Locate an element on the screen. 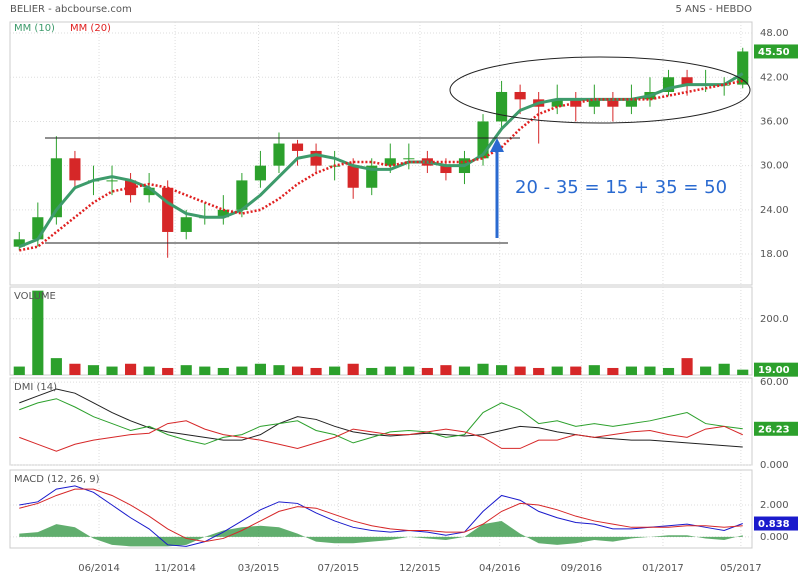  x-tick-label: 12/2015 is located at coordinates (420, 568).